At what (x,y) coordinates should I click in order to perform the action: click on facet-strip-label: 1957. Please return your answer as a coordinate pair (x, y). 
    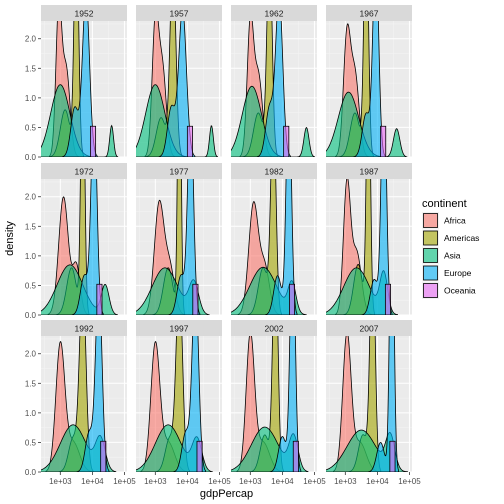
    Looking at the image, I should click on (179, 14).